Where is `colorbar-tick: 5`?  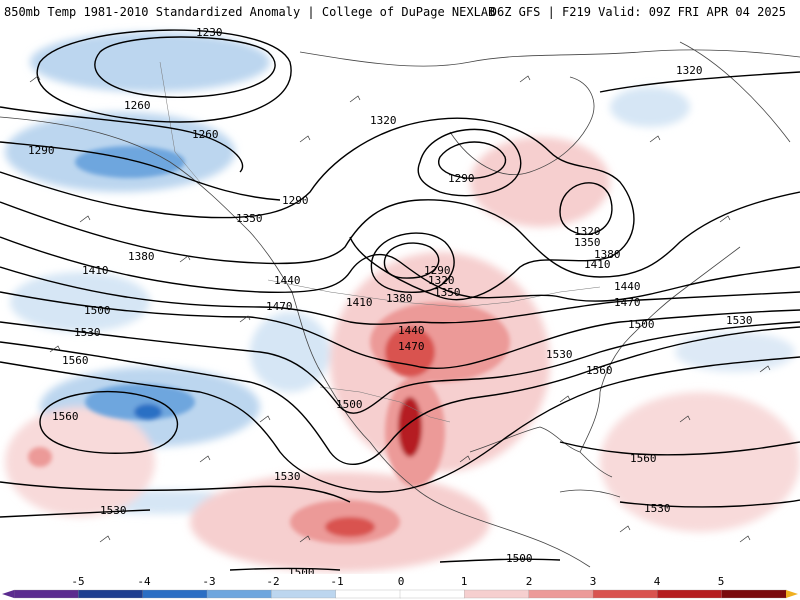 colorbar-tick: 5 is located at coordinates (721, 581).